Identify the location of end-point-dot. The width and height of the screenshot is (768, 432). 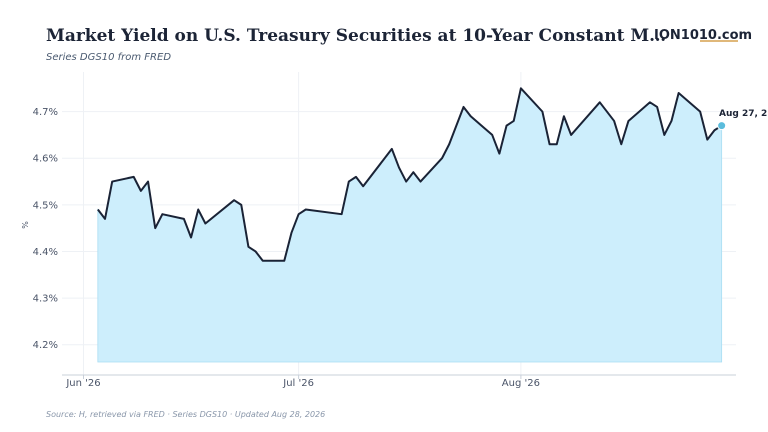
(722, 126).